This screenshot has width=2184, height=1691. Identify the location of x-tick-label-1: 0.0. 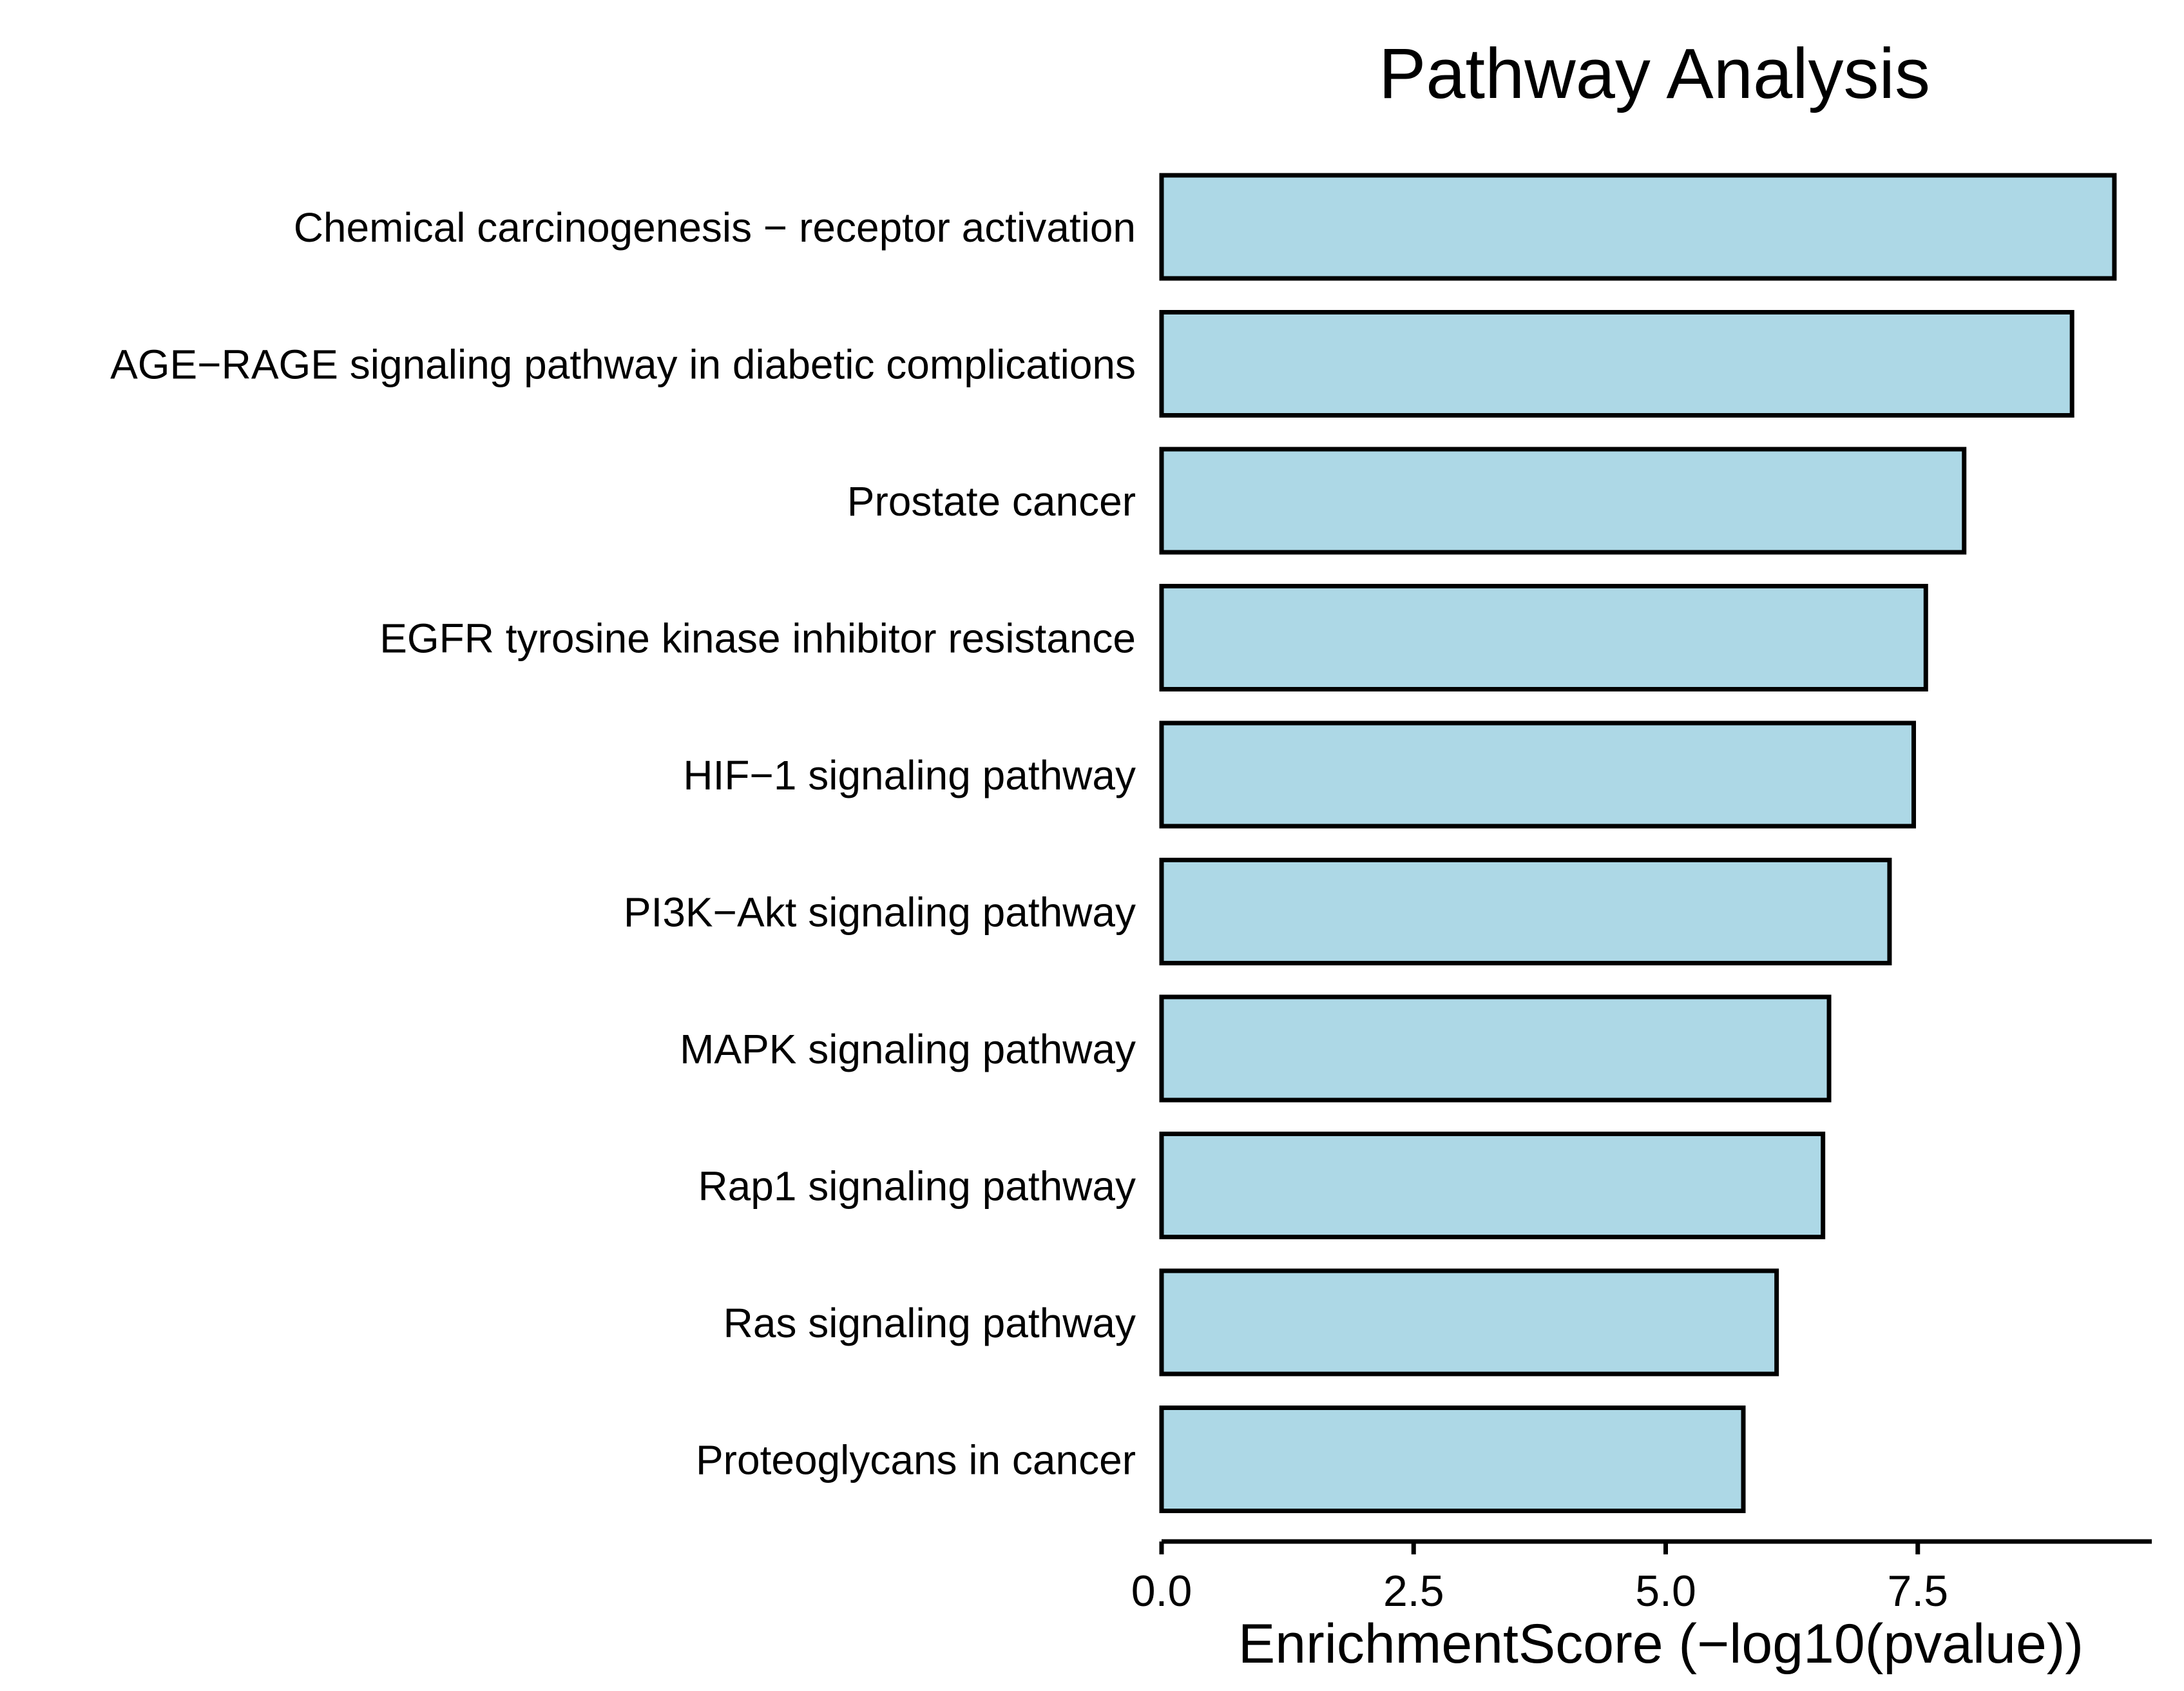
(1162, 1591).